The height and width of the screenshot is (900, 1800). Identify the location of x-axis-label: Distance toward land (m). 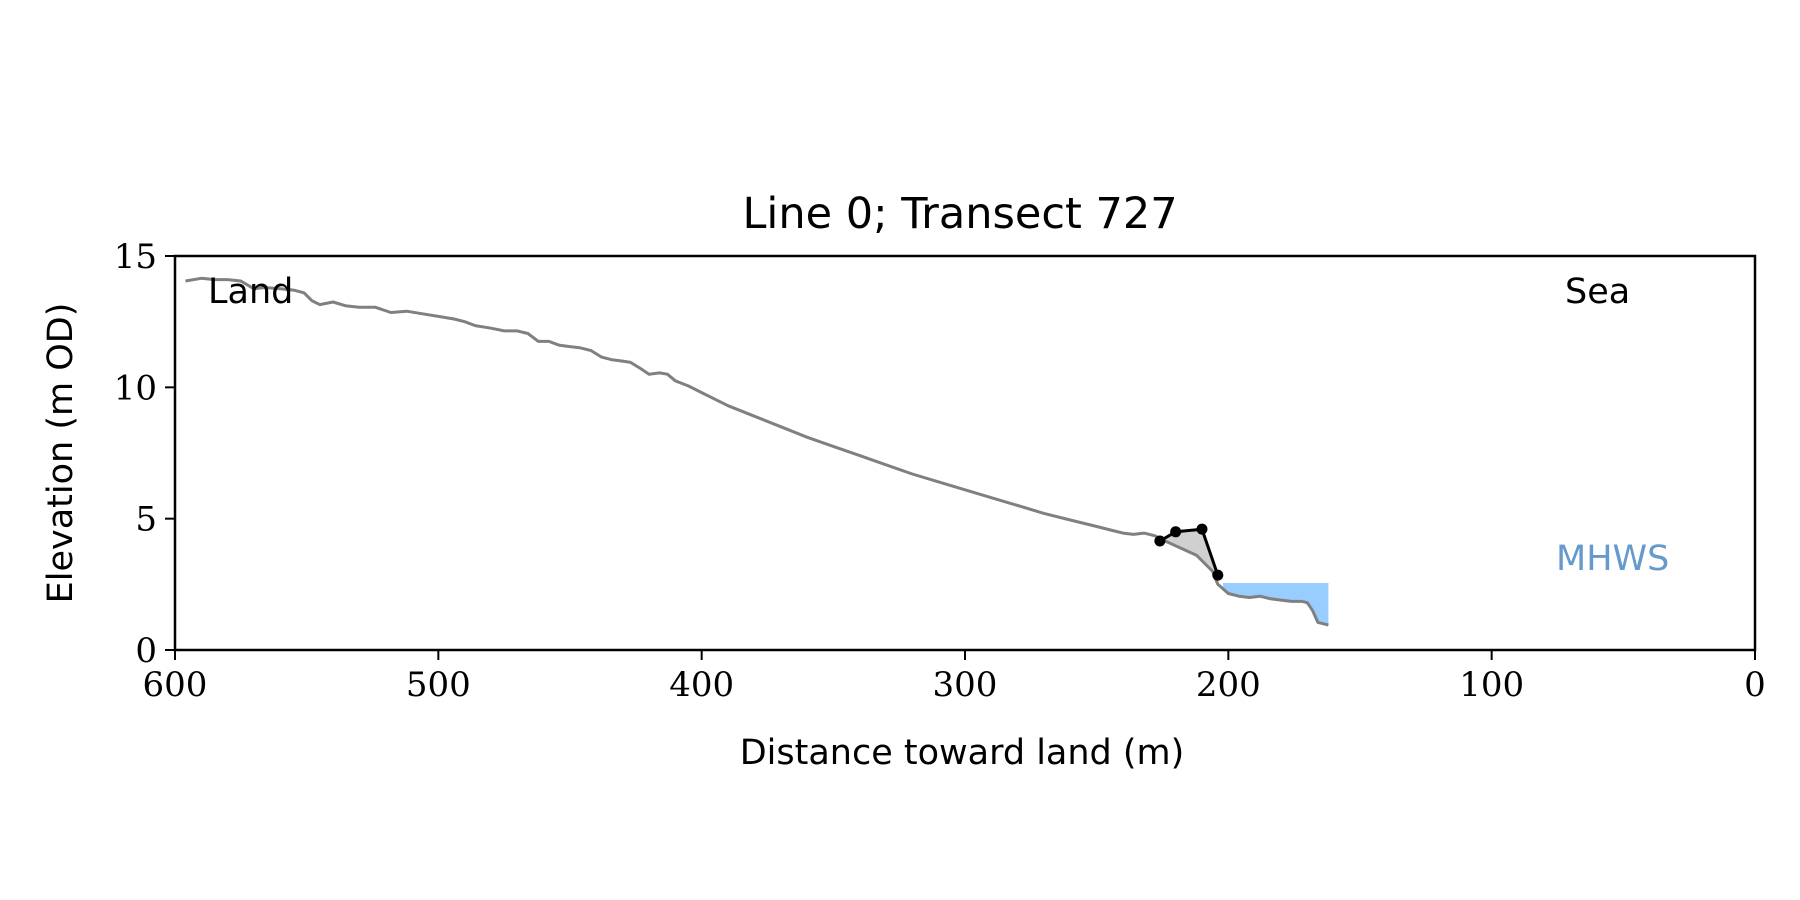
(962, 753).